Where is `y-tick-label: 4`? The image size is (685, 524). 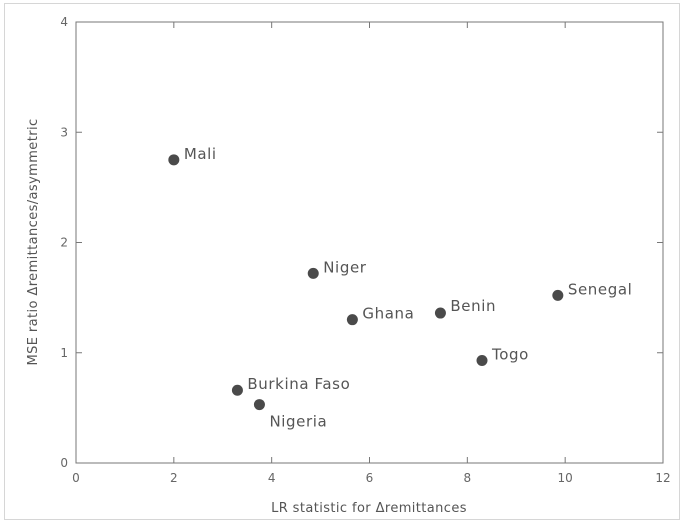
y-tick-label: 4 is located at coordinates (64, 22).